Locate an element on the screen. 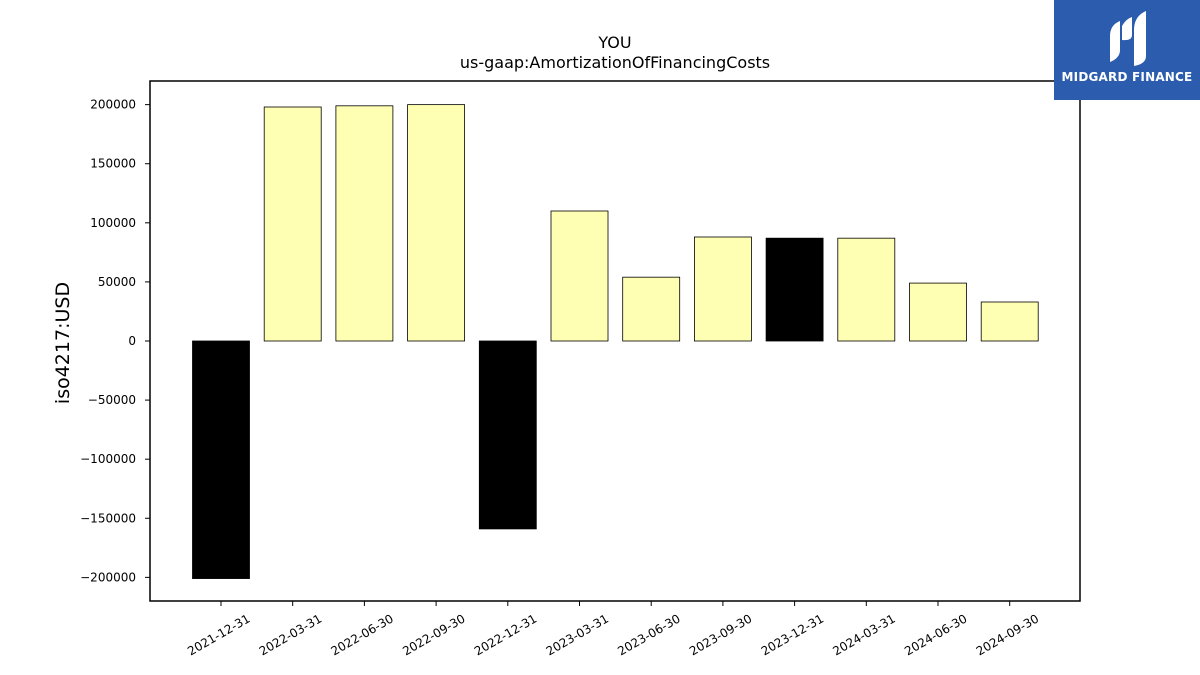 This screenshot has height=675, width=1200. x-tick-label: 2023-03-31 is located at coordinates (577, 634).